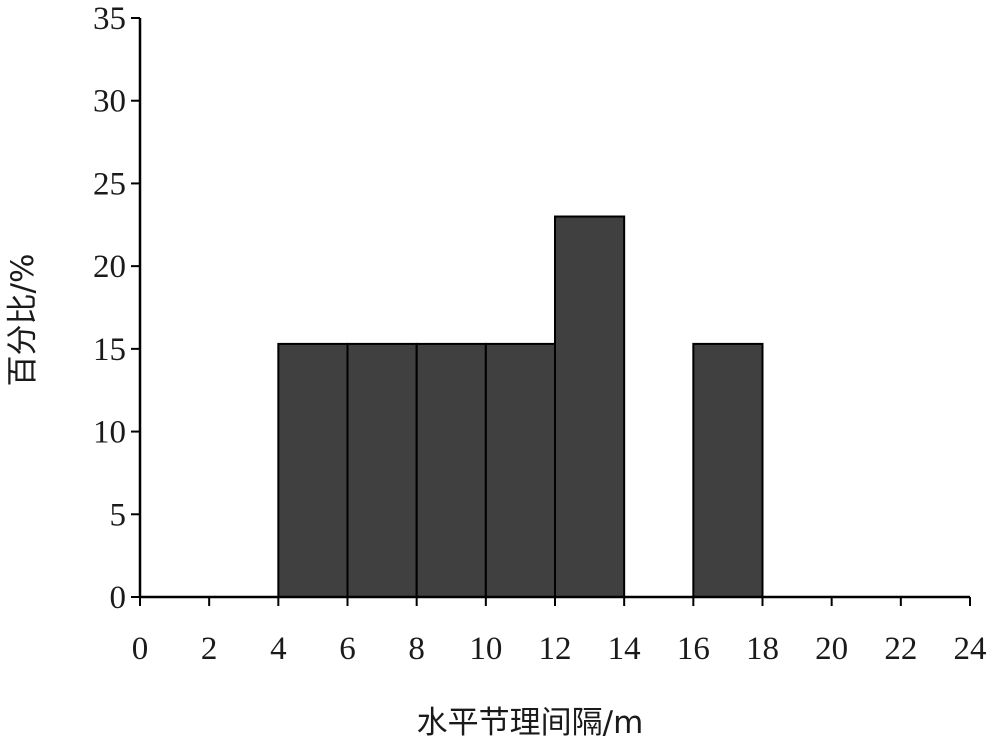 The width and height of the screenshot is (1000, 739). I want to click on x-tick-label-0: 0, so click(140, 649).